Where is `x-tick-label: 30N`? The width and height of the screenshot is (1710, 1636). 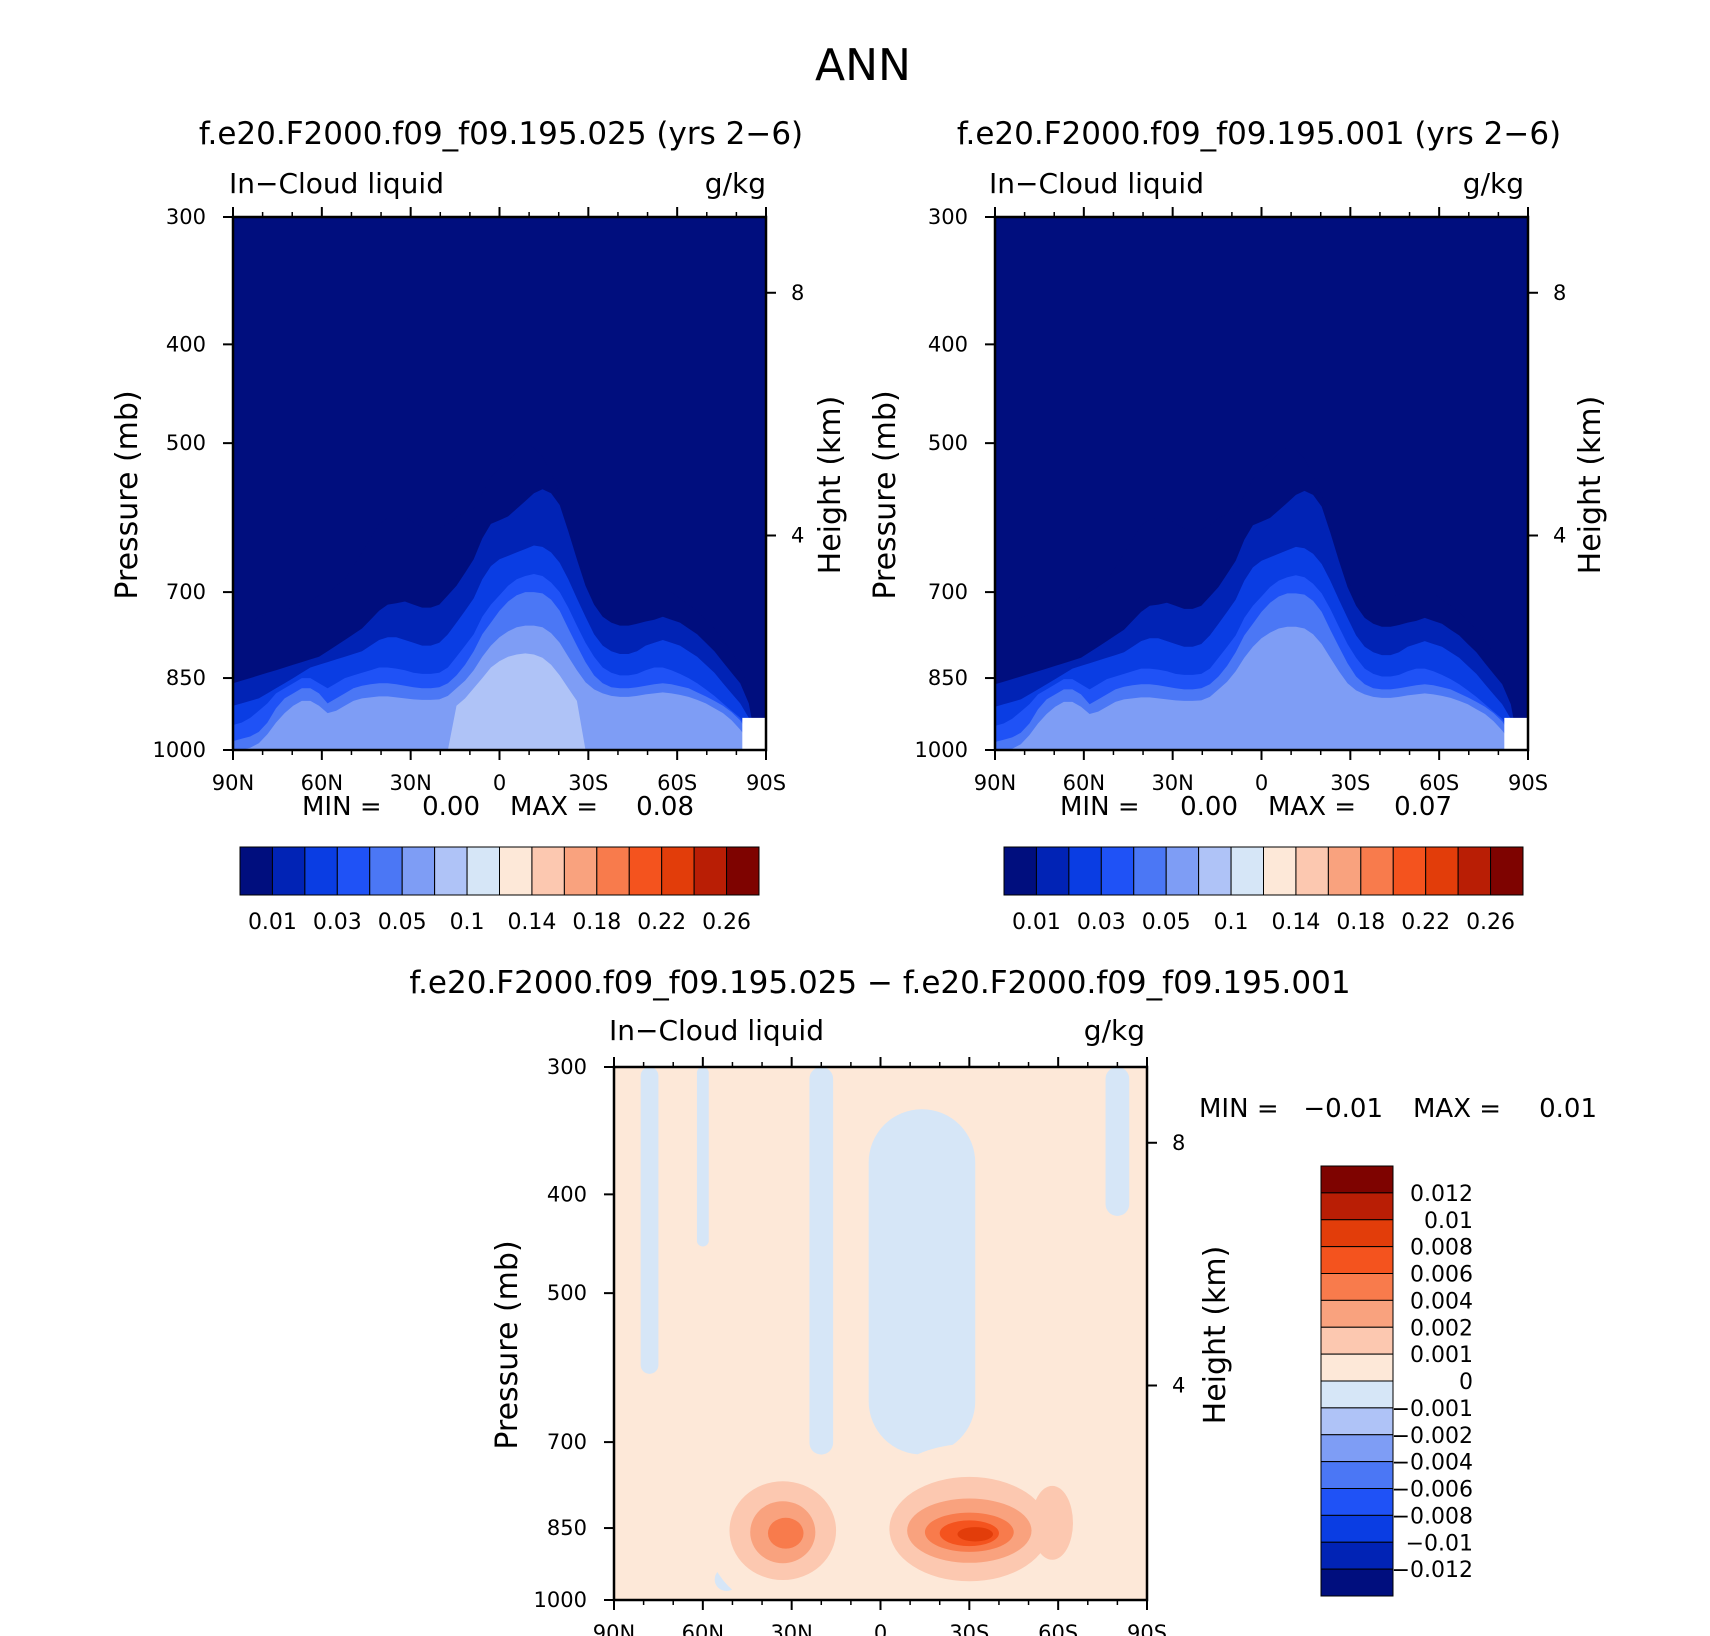
x-tick-label: 30N is located at coordinates (1172, 783).